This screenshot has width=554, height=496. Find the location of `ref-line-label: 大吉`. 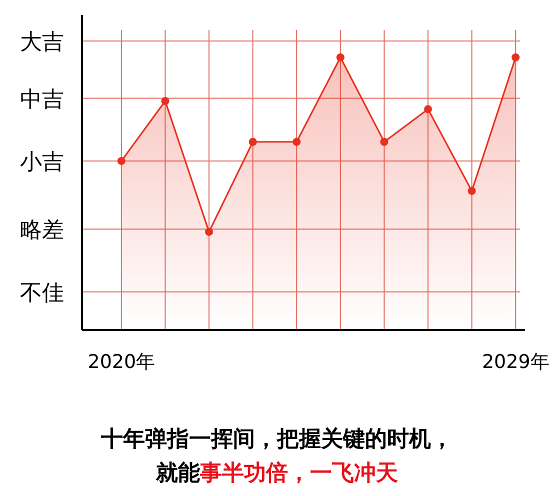

ref-line-label: 大吉 is located at coordinates (42, 43).